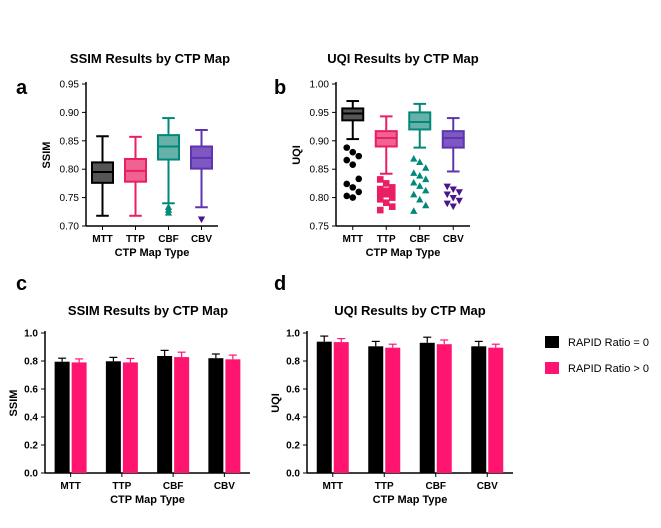 The width and height of the screenshot is (661, 528). What do you see at coordinates (14, 403) in the screenshot?
I see `y-axis-label: SSIM` at bounding box center [14, 403].